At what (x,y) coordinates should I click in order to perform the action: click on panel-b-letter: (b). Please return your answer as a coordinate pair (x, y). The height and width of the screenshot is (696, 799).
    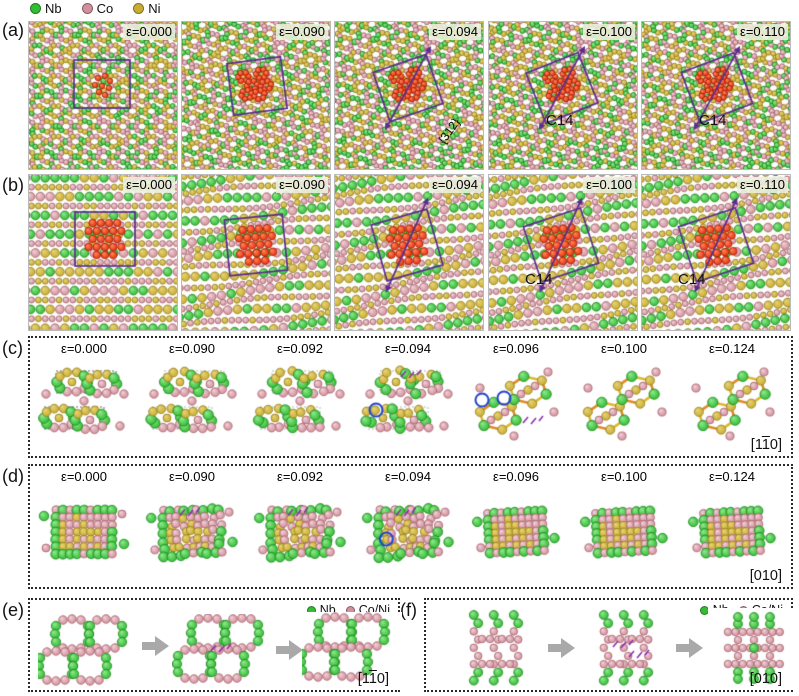
    Looking at the image, I should click on (13, 185).